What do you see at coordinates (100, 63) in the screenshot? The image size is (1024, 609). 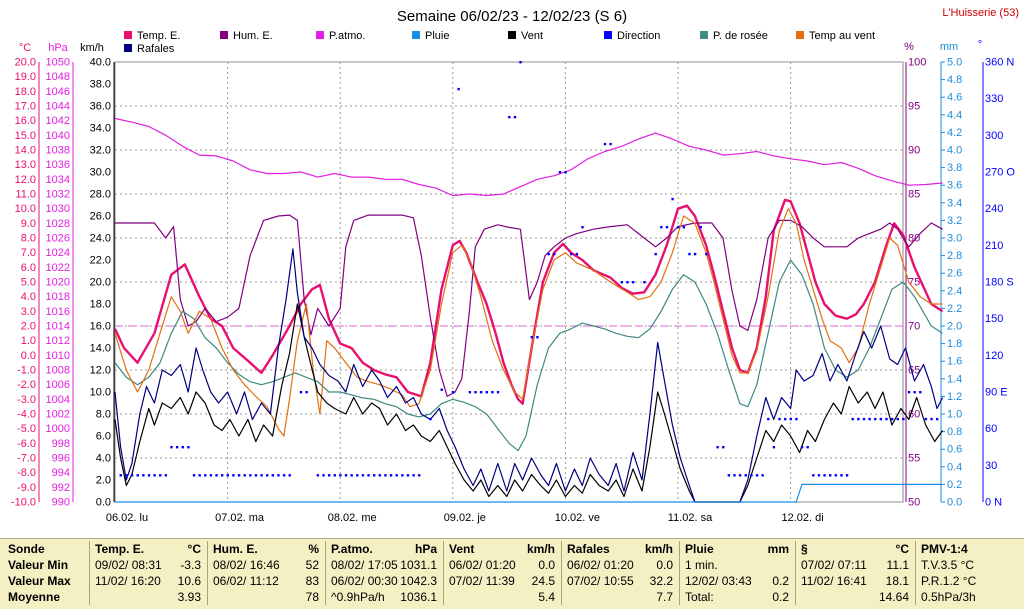 I see `wind-tick-label: 40.0` at bounding box center [100, 63].